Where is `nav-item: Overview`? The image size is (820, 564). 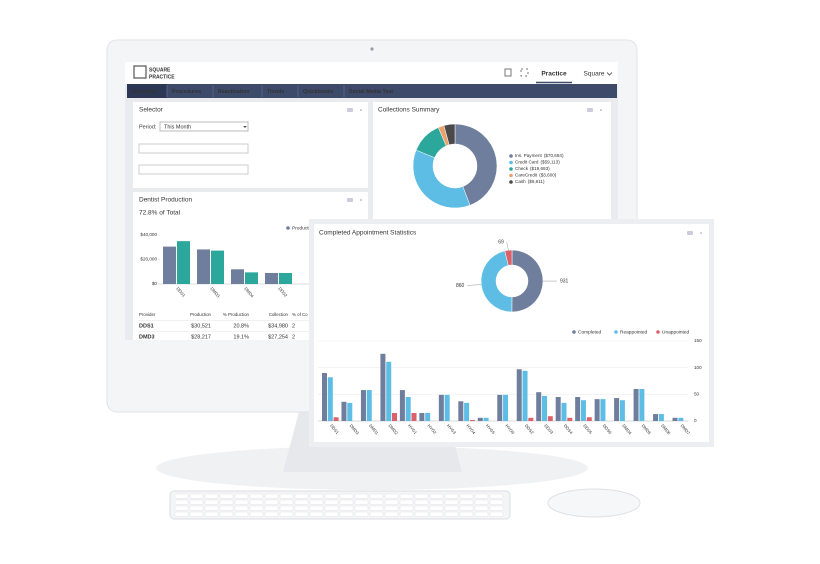 nav-item: Overview is located at coordinates (144, 92).